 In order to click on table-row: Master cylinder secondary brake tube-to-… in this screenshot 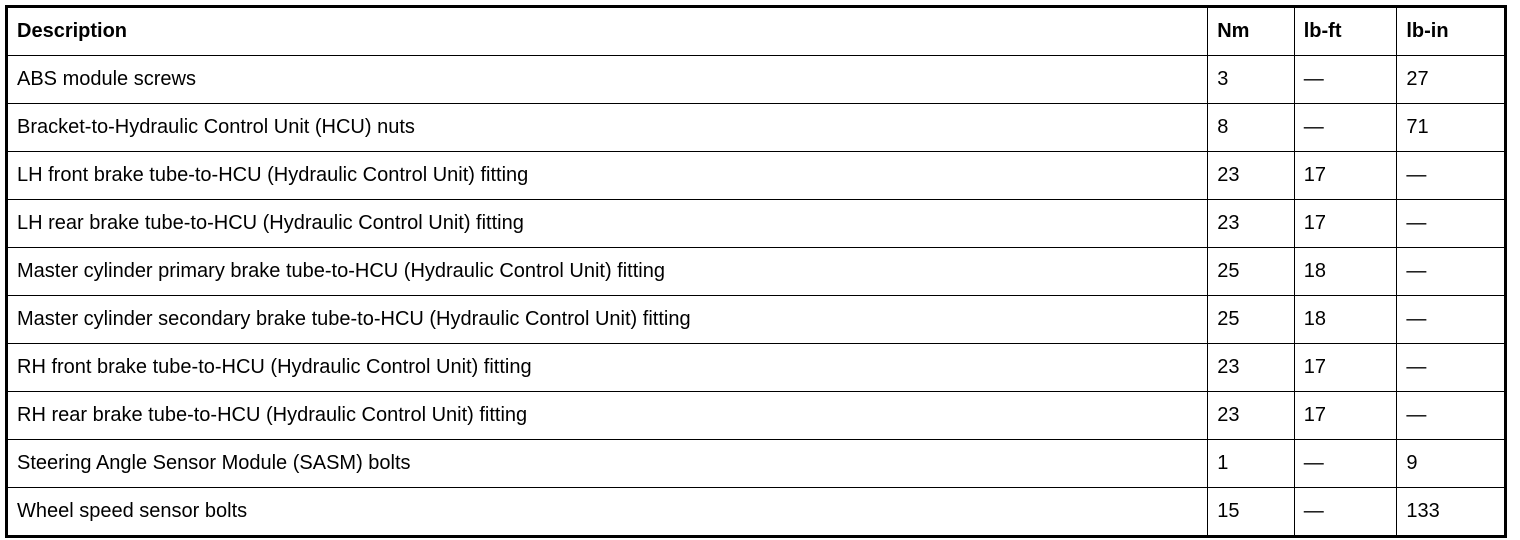, I will do `click(755, 319)`.